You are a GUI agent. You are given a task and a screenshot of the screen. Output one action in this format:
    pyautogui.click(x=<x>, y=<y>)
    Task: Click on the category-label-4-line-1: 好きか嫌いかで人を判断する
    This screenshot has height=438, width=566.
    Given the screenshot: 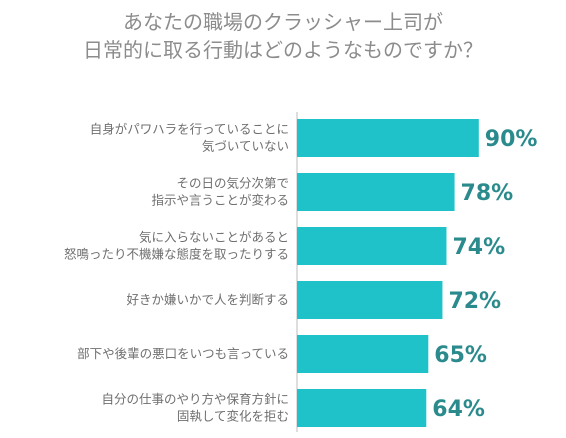 What is the action you would take?
    pyautogui.click(x=207, y=299)
    